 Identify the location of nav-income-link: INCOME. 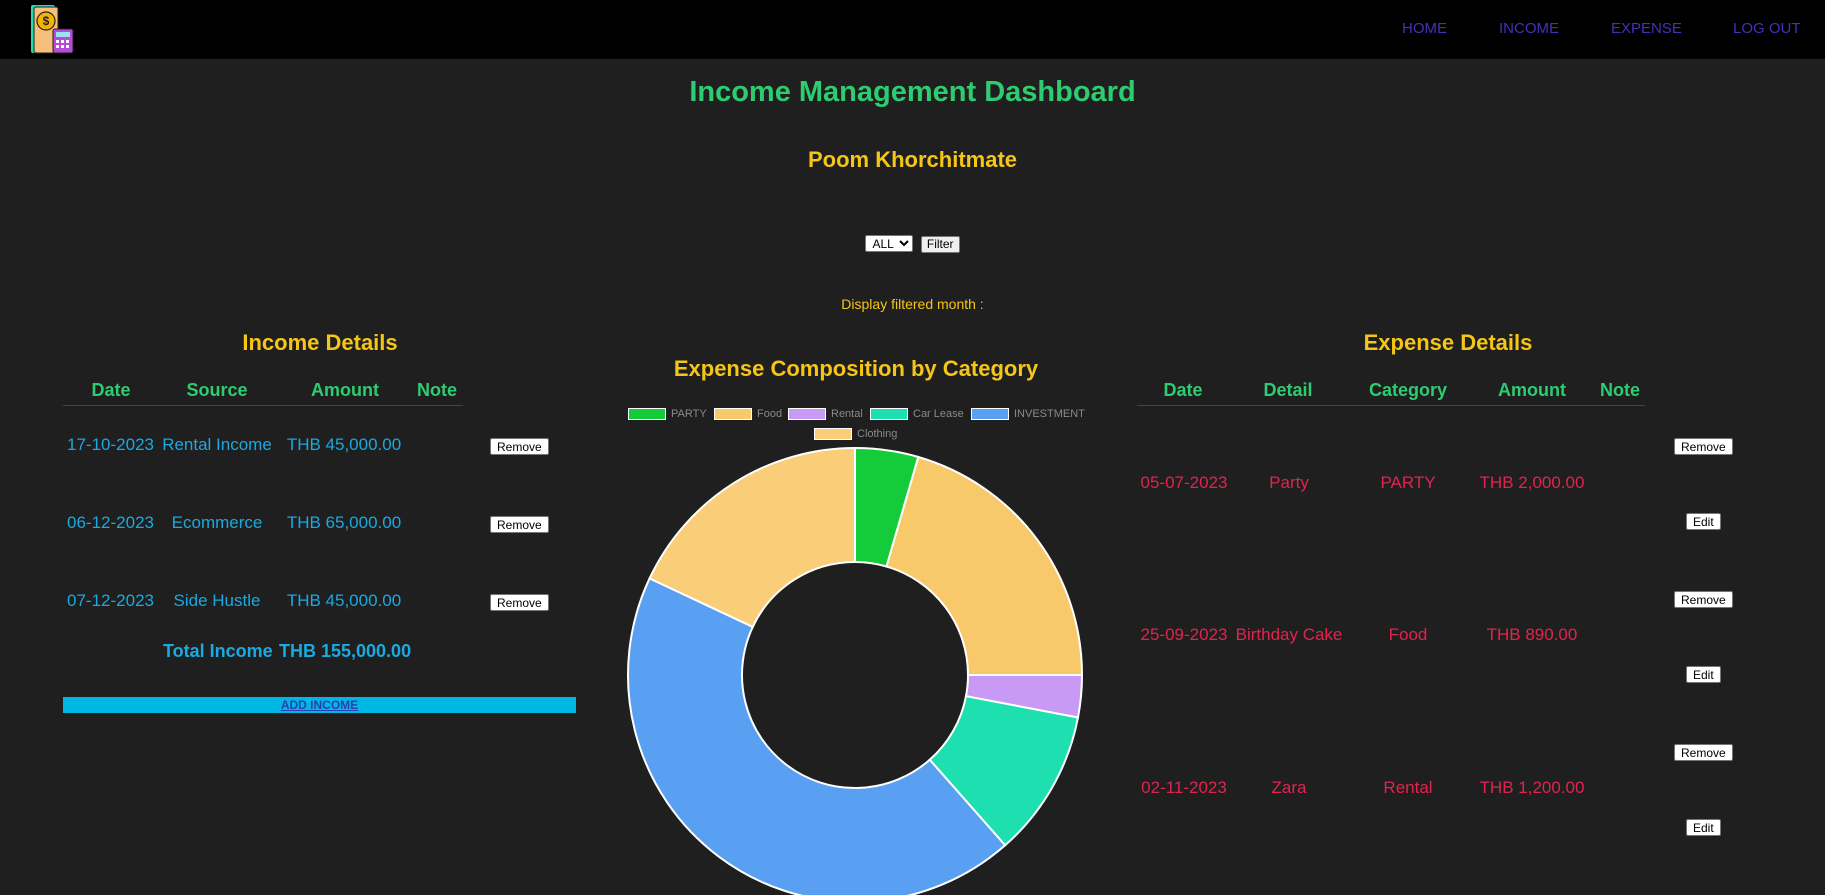
(1529, 28).